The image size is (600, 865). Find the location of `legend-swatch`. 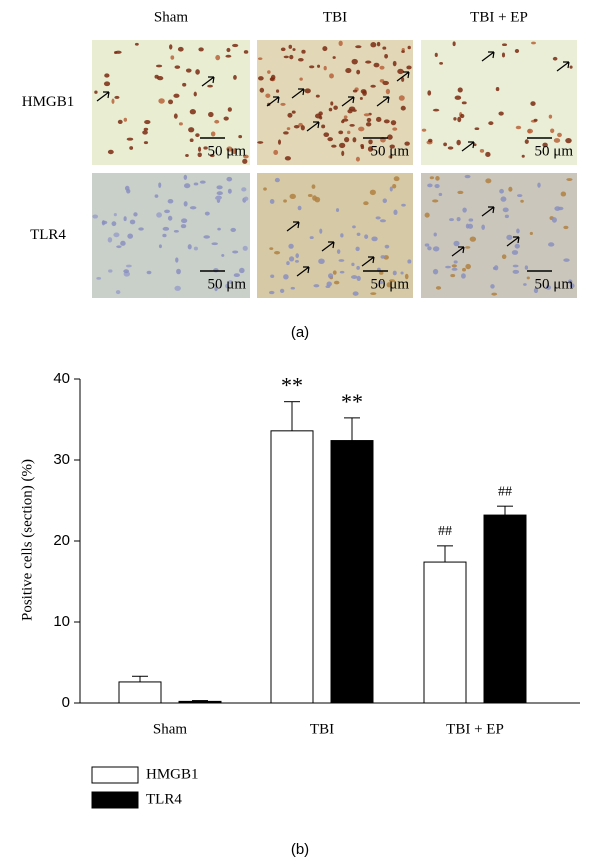

legend-swatch is located at coordinates (115, 800).